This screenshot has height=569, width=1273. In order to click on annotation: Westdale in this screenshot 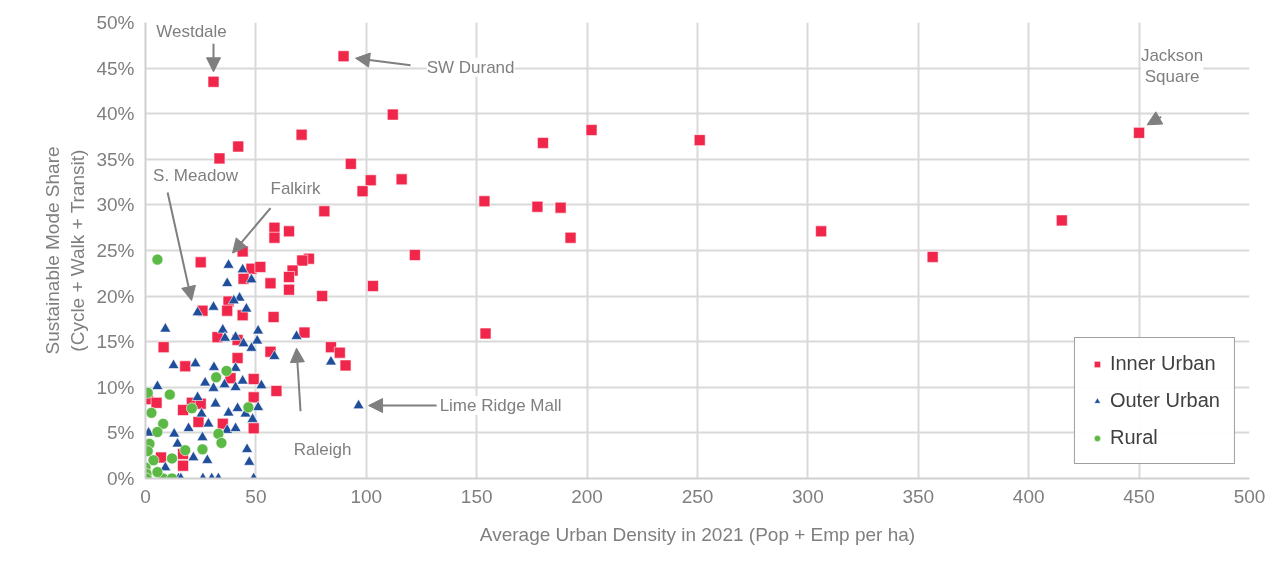, I will do `click(191, 32)`.